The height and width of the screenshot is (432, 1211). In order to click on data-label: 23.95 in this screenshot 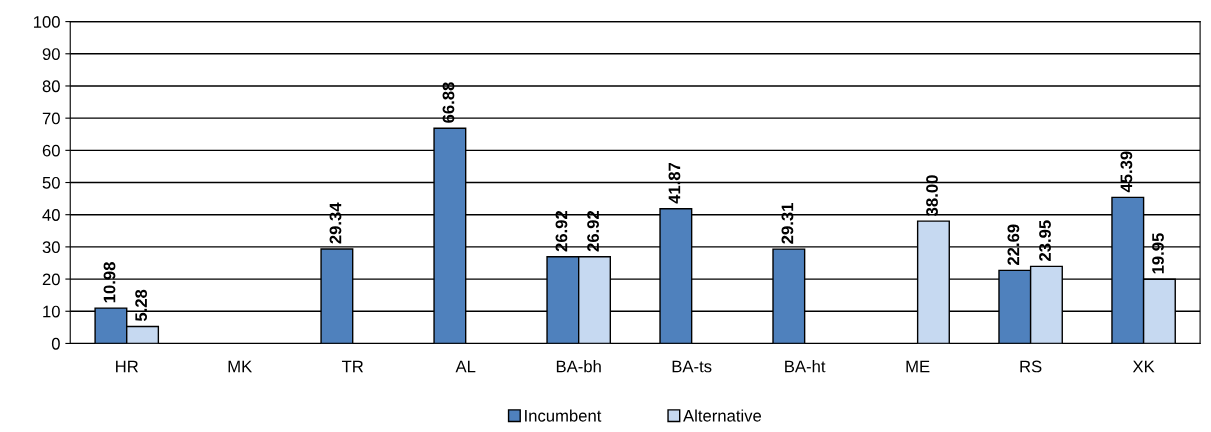, I will do `click(1045, 240)`.